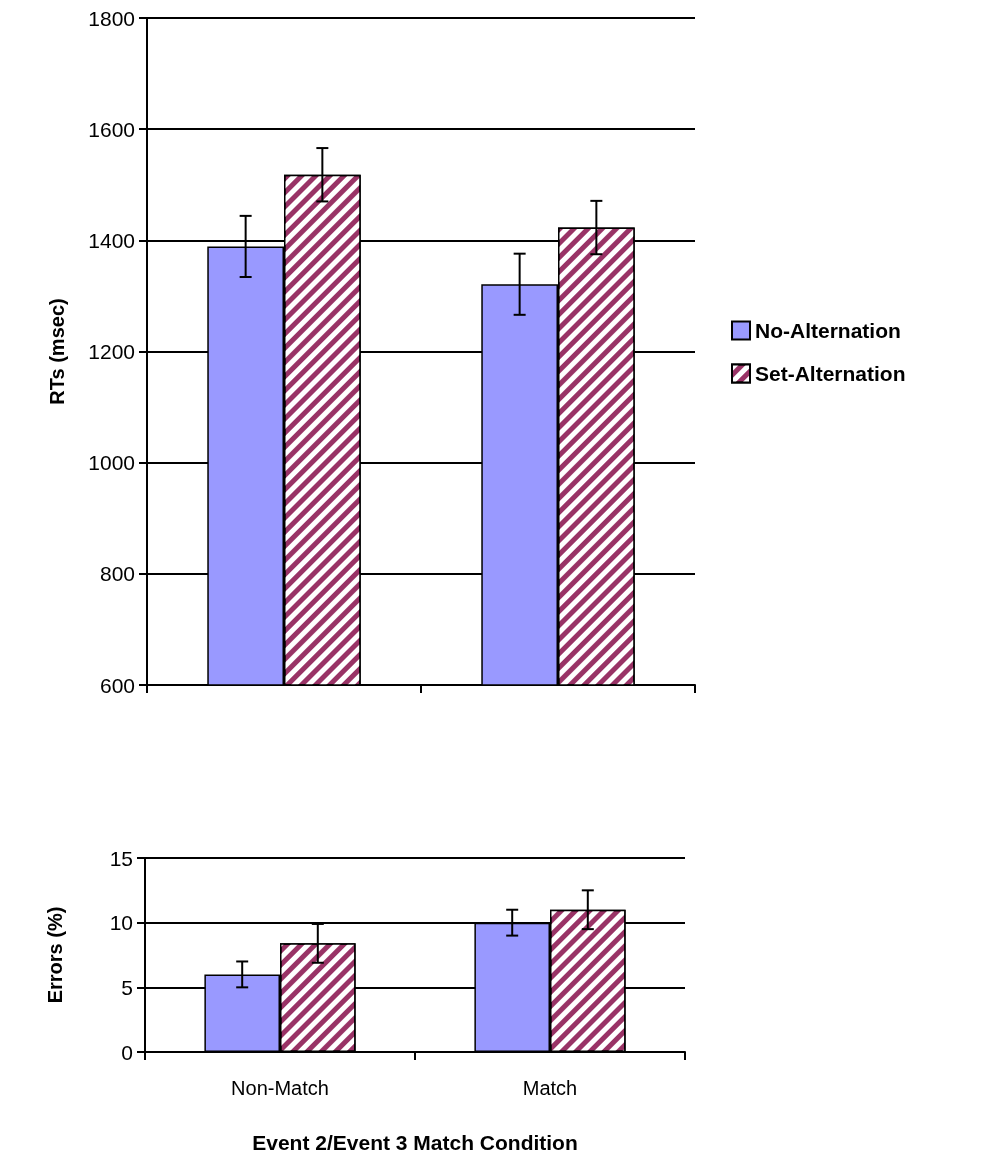 The width and height of the screenshot is (991, 1176). Describe the element at coordinates (550, 1088) in the screenshot. I see `x-tick-label: Match` at that location.